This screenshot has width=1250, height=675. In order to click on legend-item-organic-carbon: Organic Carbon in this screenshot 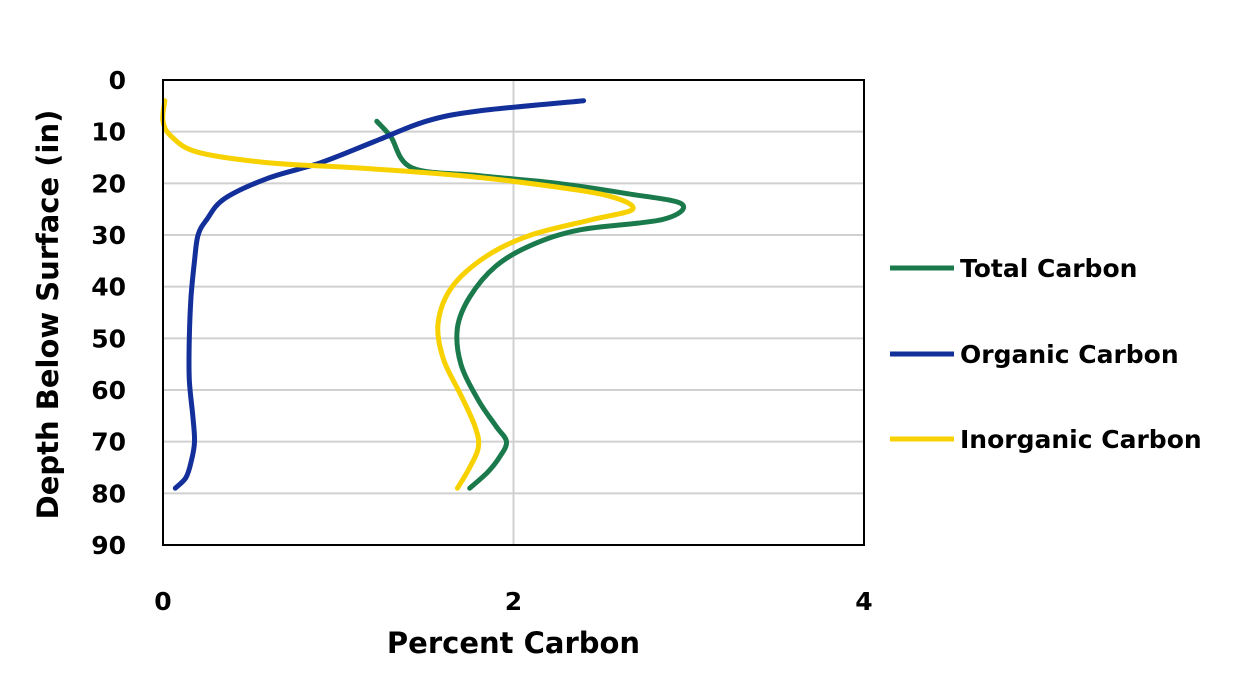, I will do `click(1034, 354)`.